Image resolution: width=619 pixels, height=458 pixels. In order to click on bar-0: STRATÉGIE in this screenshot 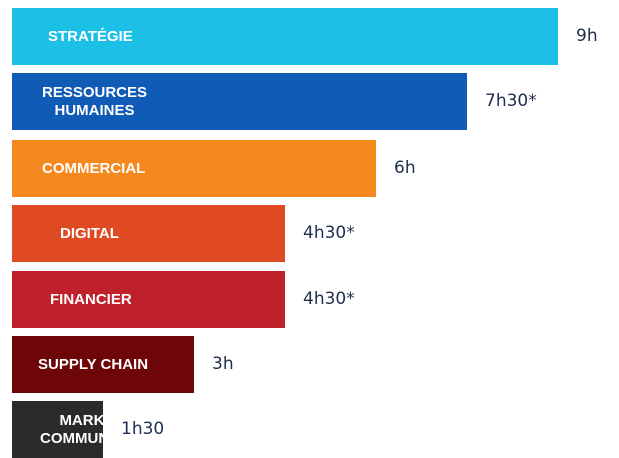, I will do `click(285, 36)`.